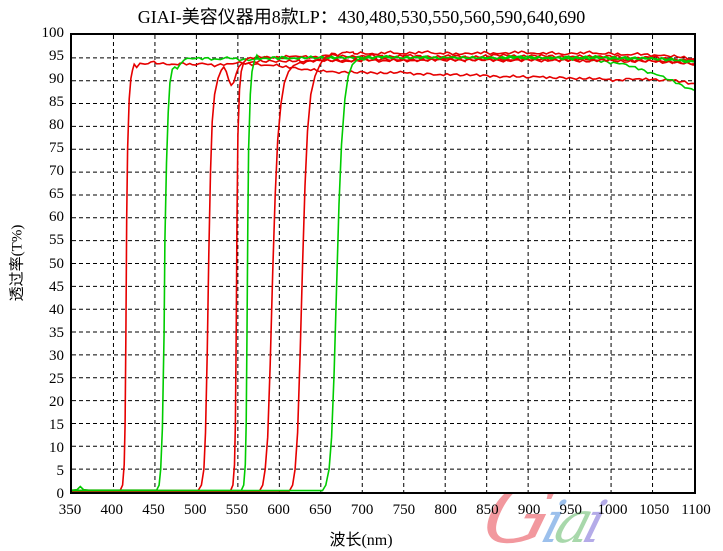 This screenshot has height=551, width=723. What do you see at coordinates (320, 510) in the screenshot?
I see `x-tick-label: 650` at bounding box center [320, 510].